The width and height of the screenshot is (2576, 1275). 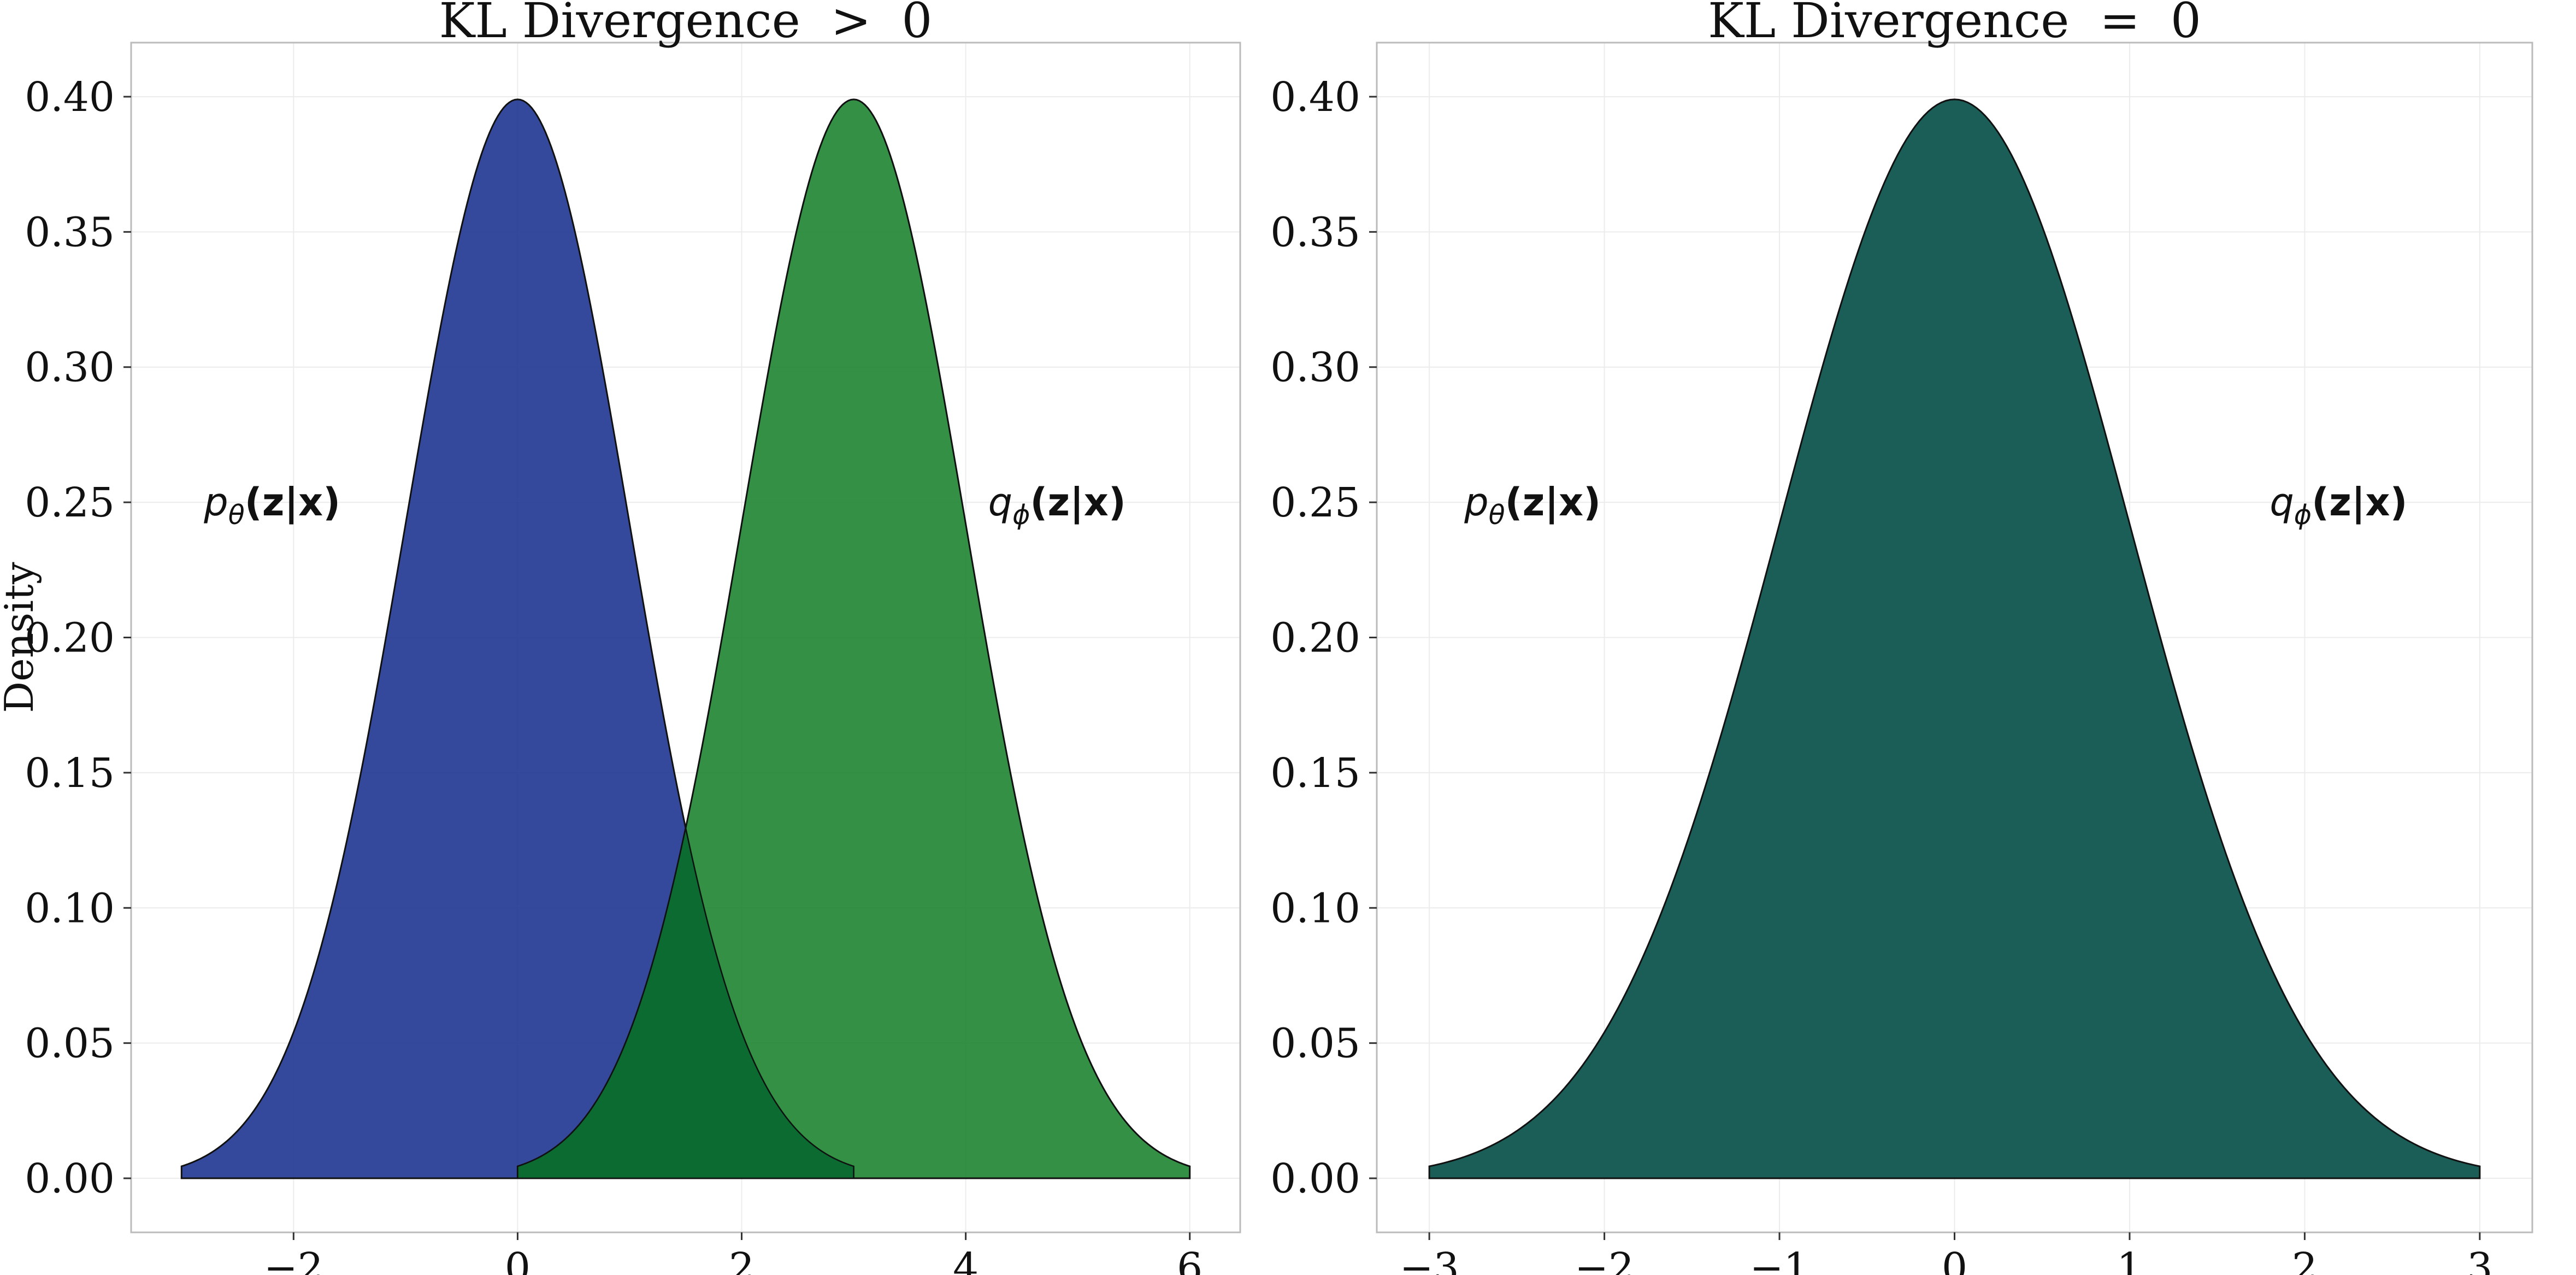 I want to click on x-tick-label: 6, so click(x=1190, y=1259).